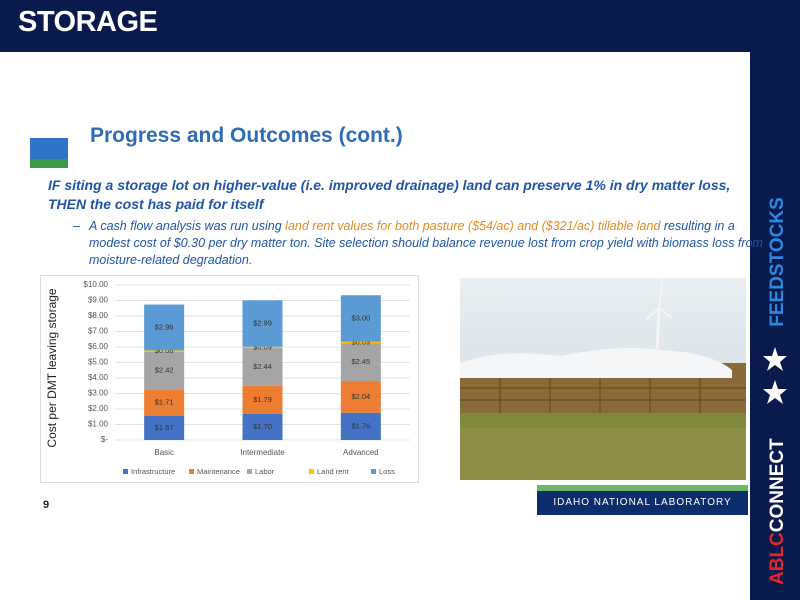  What do you see at coordinates (98, 300) in the screenshot?
I see `y-tick-label: $9.00` at bounding box center [98, 300].